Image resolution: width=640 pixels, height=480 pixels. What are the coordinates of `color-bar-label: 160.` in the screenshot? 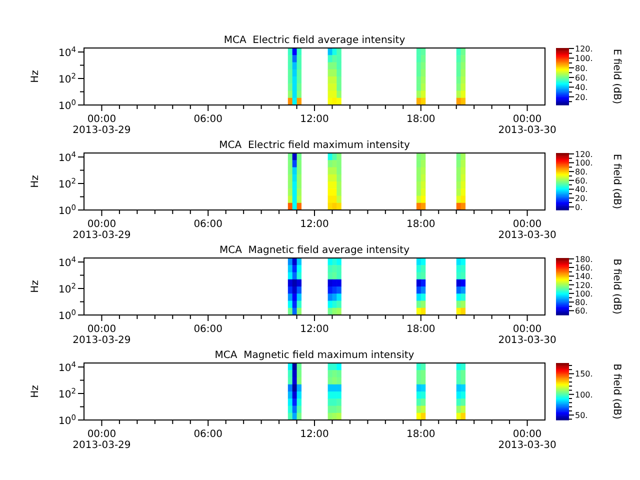 It's located at (584, 268).